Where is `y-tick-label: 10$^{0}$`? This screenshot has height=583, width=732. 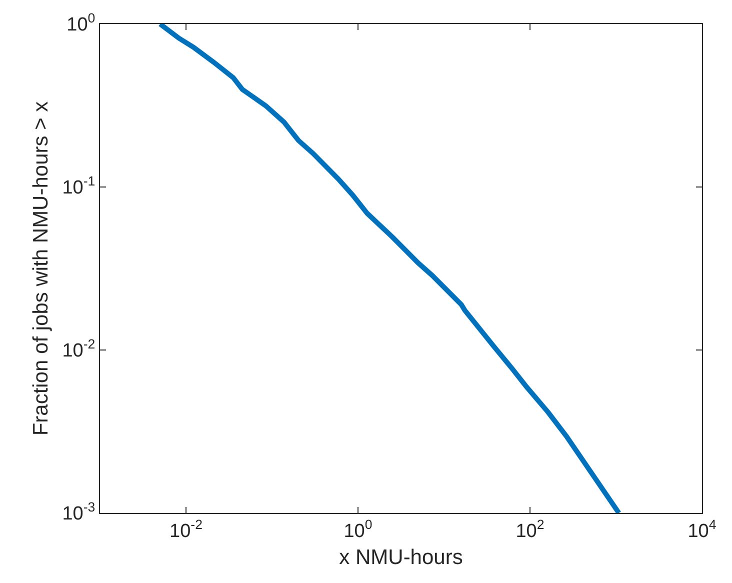 y-tick-label: 10$^{0}$ is located at coordinates (81, 23).